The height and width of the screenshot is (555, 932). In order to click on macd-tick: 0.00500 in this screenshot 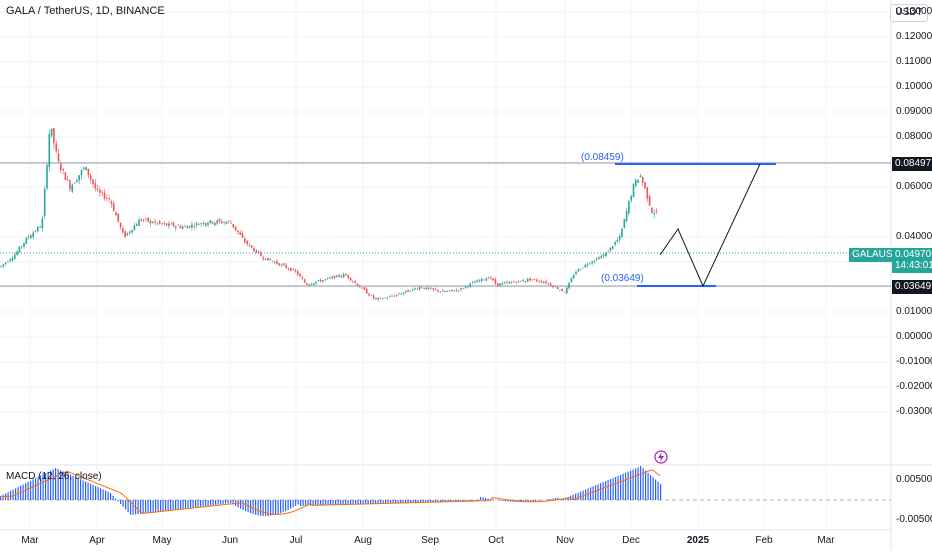, I will do `click(914, 480)`.